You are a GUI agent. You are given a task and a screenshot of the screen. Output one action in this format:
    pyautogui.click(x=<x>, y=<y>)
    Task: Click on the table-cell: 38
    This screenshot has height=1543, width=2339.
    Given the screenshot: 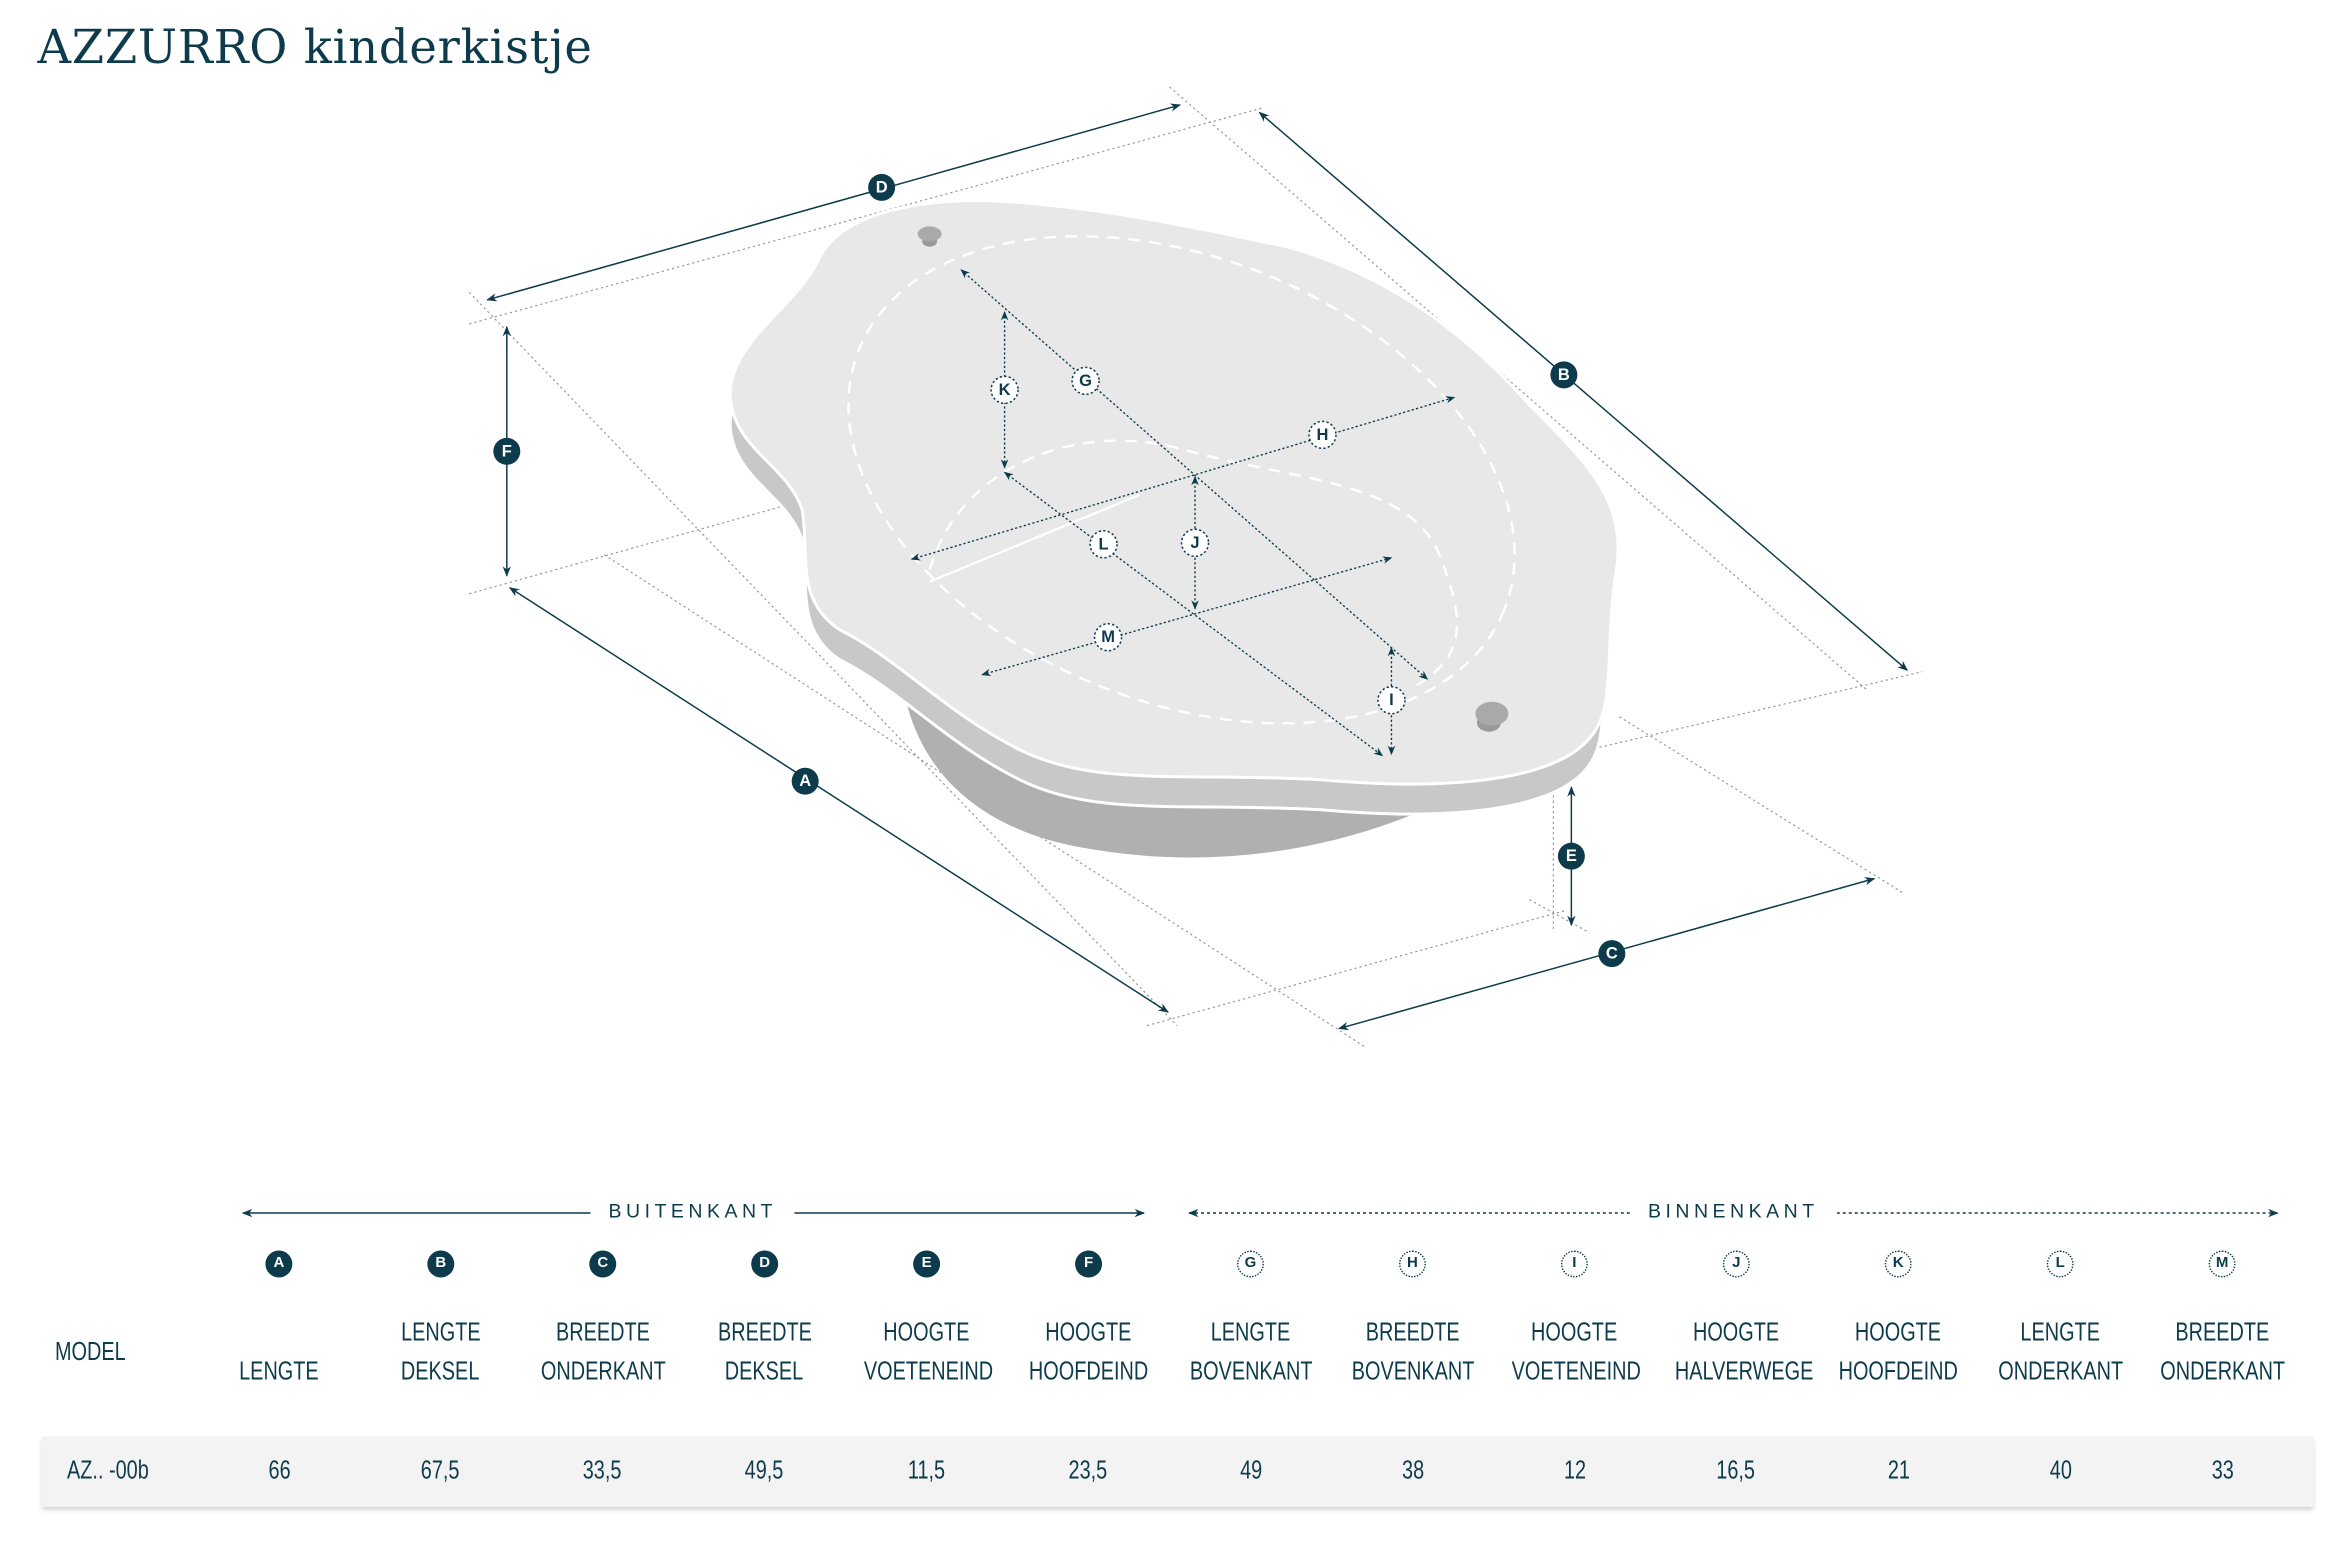 What is the action you would take?
    pyautogui.click(x=1412, y=1470)
    